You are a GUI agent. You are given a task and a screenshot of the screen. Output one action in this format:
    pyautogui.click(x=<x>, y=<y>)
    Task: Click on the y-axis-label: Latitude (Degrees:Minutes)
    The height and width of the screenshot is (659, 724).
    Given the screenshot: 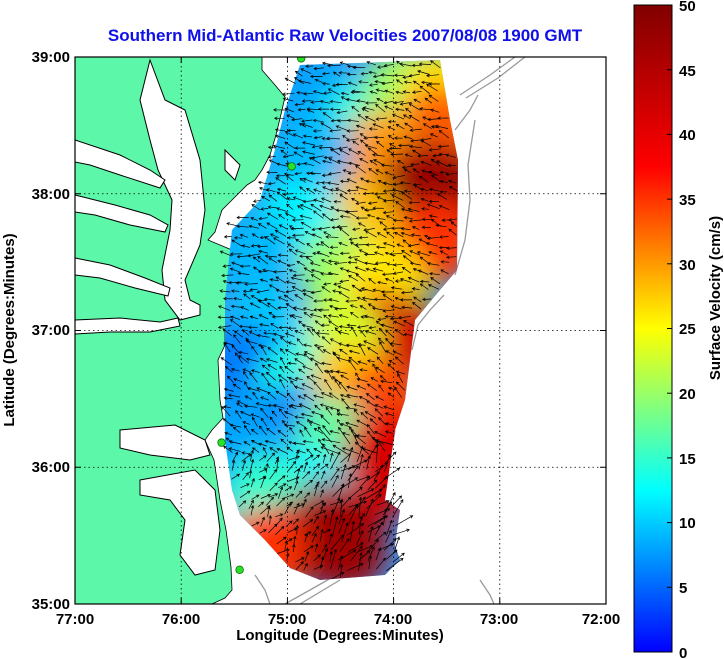 What is the action you would take?
    pyautogui.click(x=9, y=329)
    